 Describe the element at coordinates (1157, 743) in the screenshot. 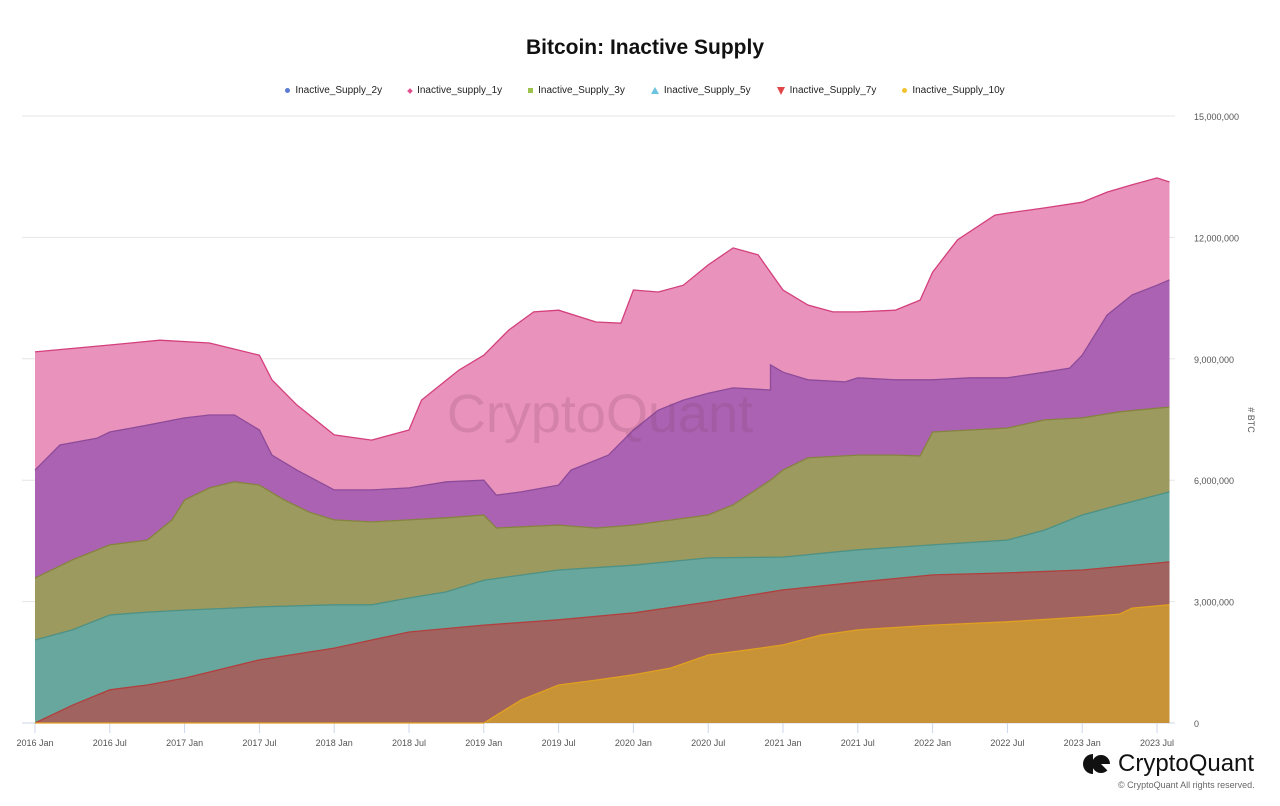

I see `x-tick-label: 2023 Jul` at that location.